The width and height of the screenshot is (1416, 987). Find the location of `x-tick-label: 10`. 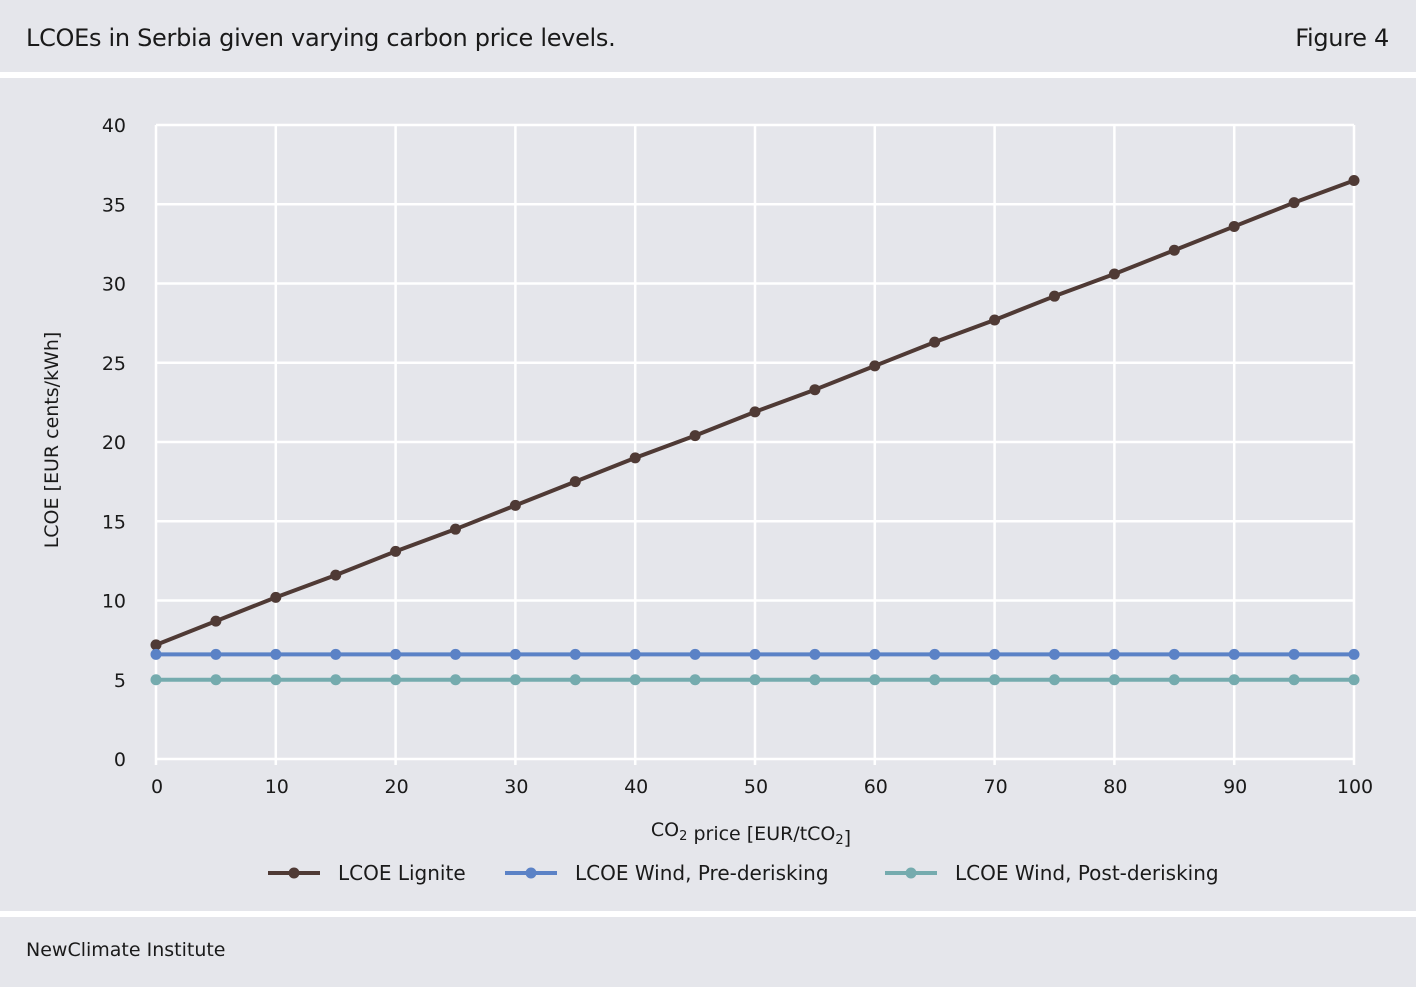

x-tick-label: 10 is located at coordinates (277, 787).